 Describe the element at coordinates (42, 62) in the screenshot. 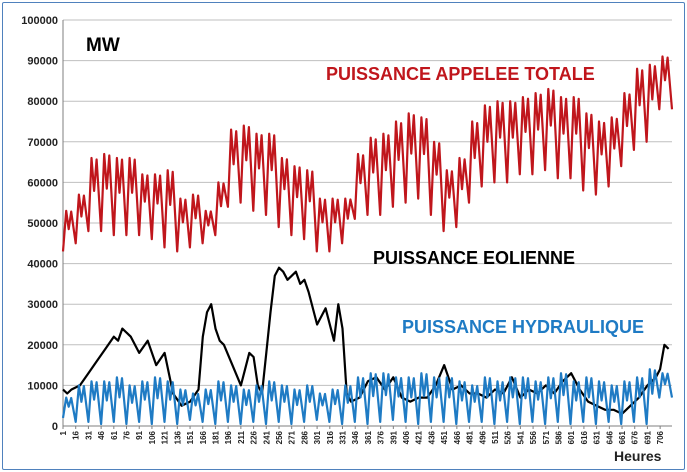

I see `y-tick-label: 90000` at that location.